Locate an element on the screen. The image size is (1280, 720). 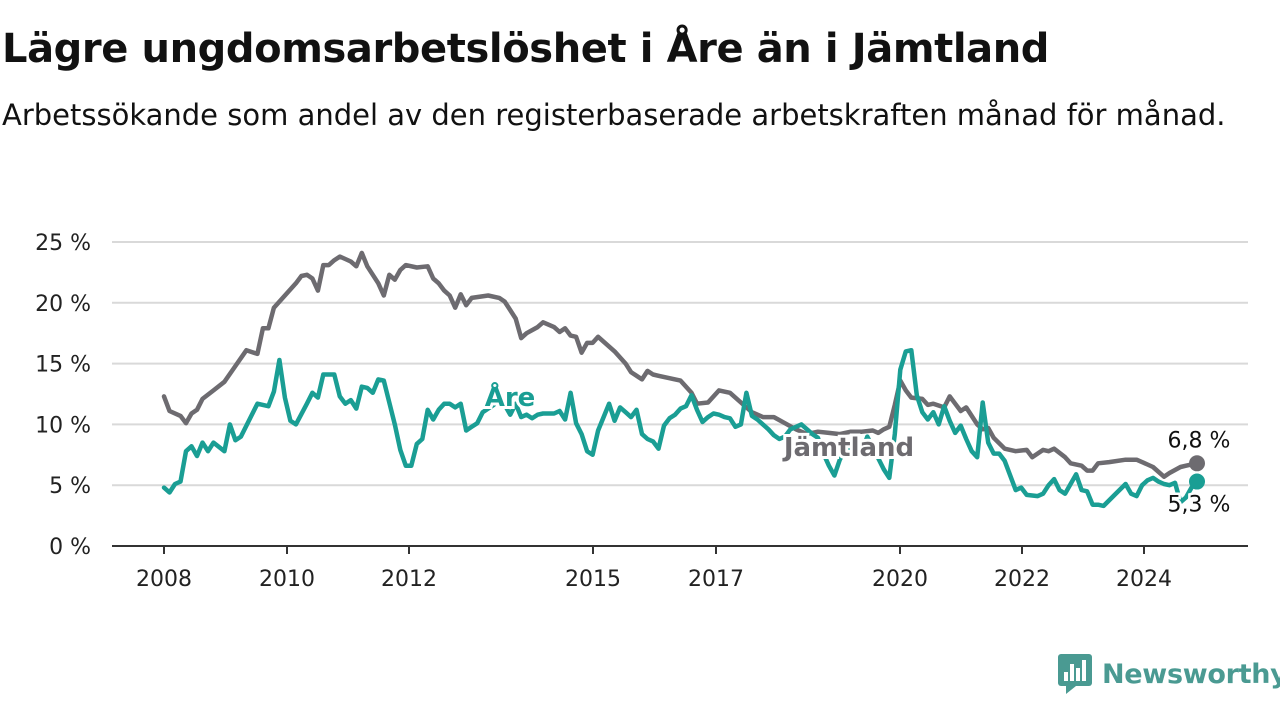
series-labels: 6,8 % 5,3 % Jämtland Åre is located at coordinates (857, 449).